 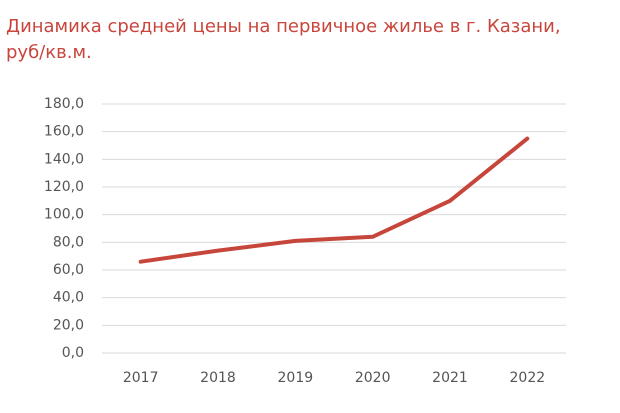 I want to click on y-tick-label: 60,0, so click(x=68, y=270).